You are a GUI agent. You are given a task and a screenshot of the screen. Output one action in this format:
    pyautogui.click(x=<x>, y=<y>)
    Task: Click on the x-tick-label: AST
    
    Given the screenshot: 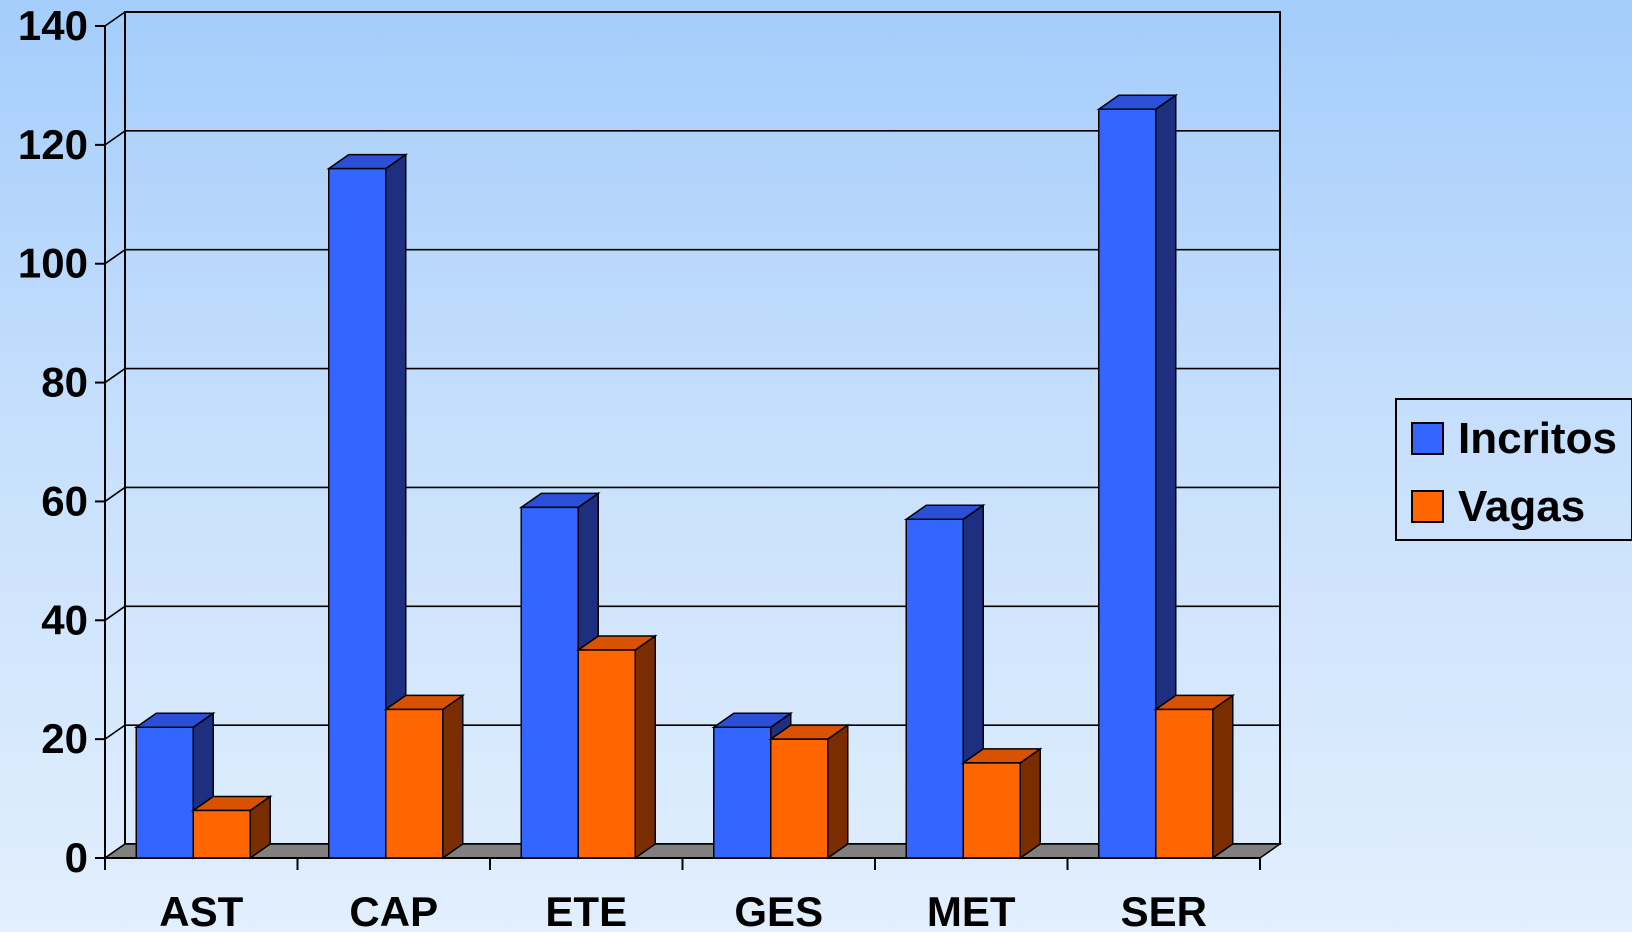 What is the action you would take?
    pyautogui.click(x=201, y=910)
    